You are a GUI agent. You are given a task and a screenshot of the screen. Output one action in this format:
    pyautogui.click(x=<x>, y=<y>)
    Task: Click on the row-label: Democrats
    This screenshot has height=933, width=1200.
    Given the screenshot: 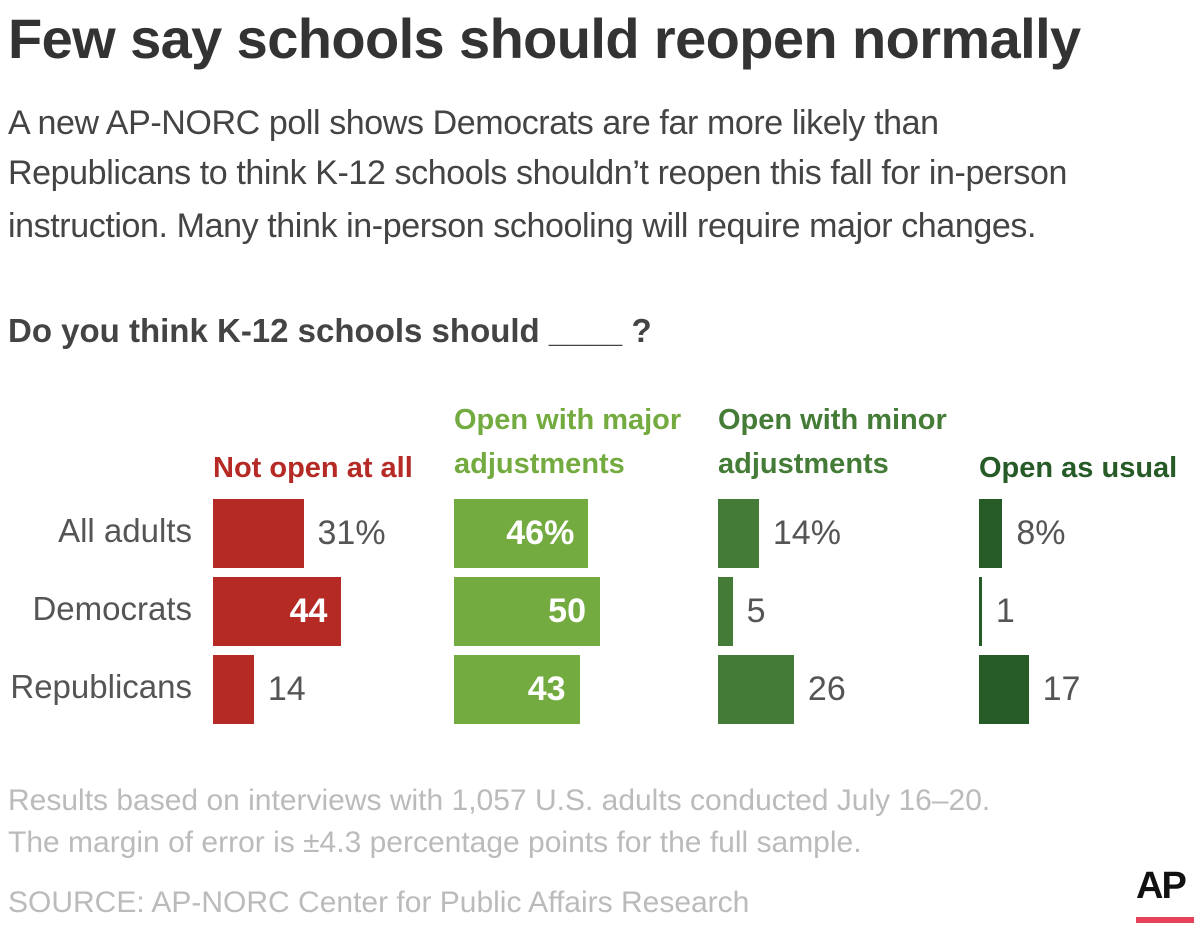 What is the action you would take?
    pyautogui.click(x=112, y=608)
    